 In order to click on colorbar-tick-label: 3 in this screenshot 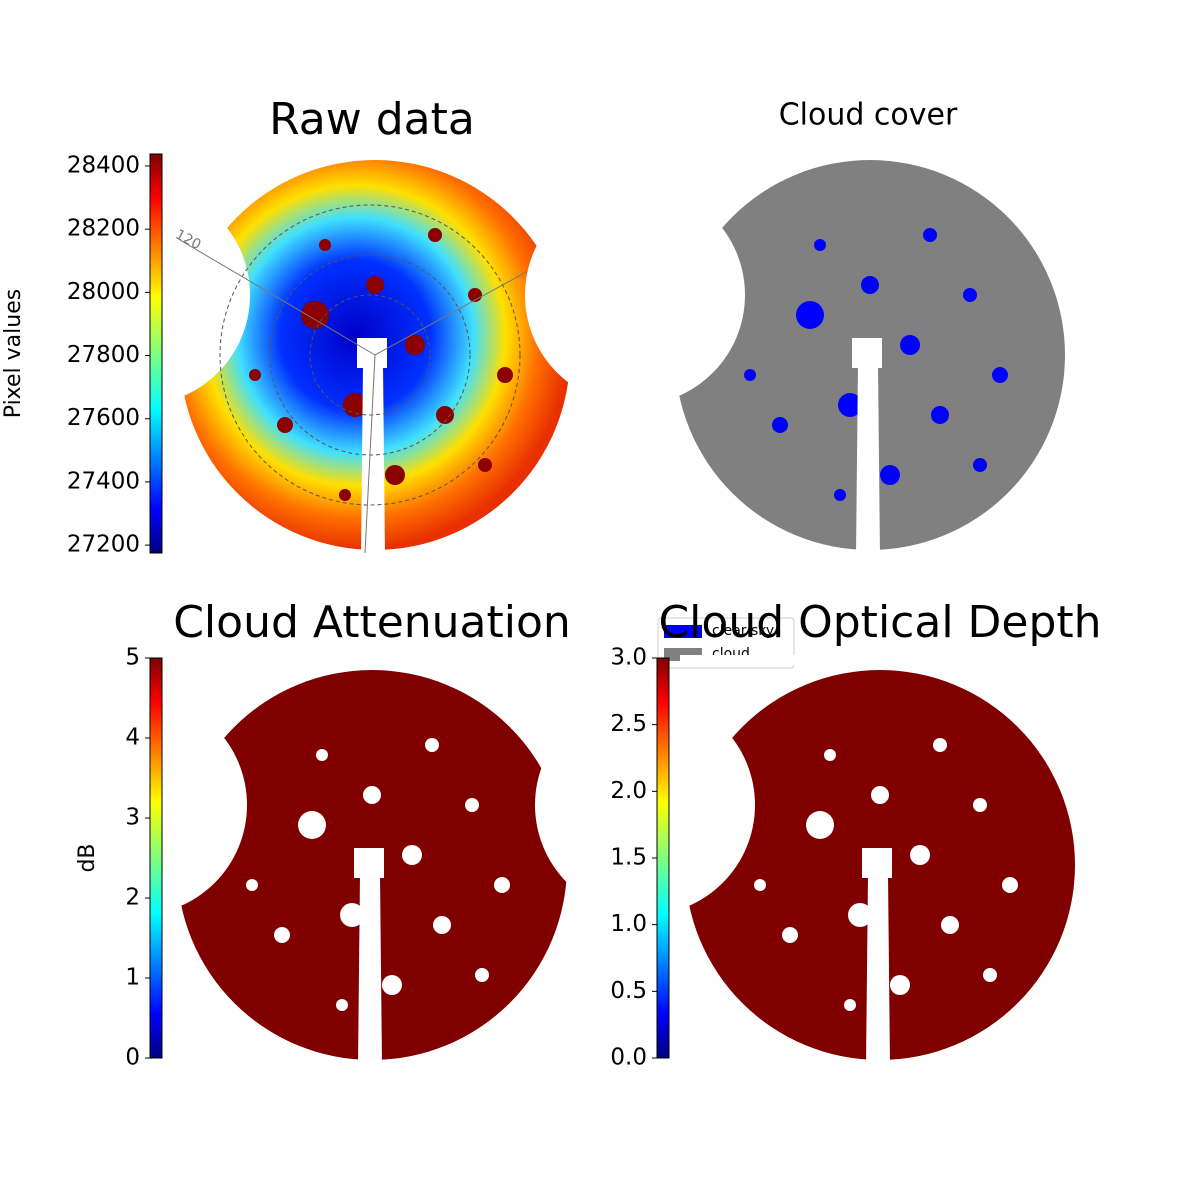, I will do `click(132, 818)`.